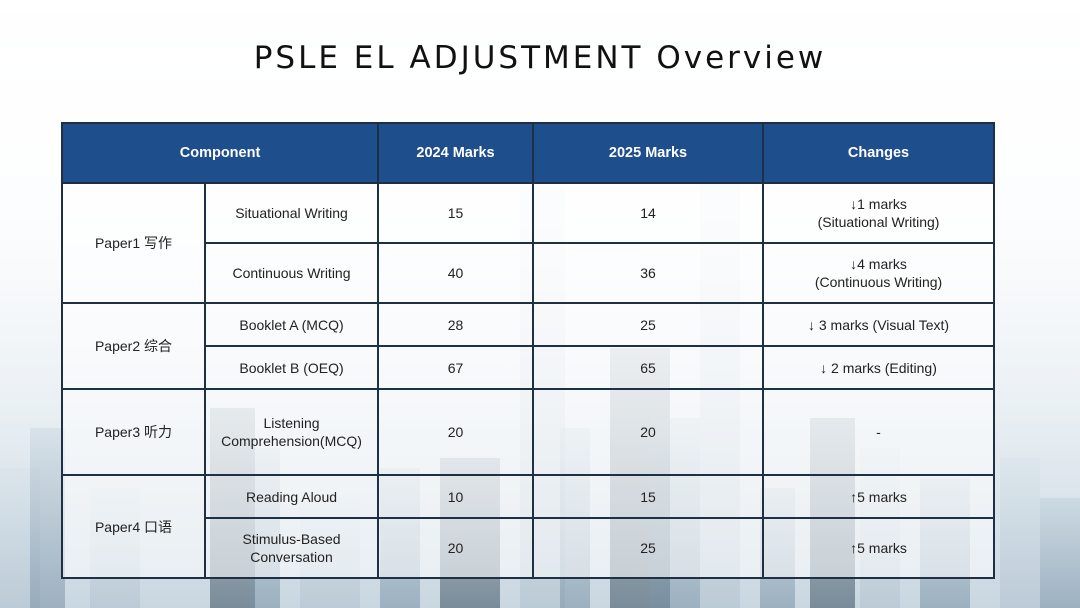  Describe the element at coordinates (291, 557) in the screenshot. I see `sub-component-line: Conversation` at that location.